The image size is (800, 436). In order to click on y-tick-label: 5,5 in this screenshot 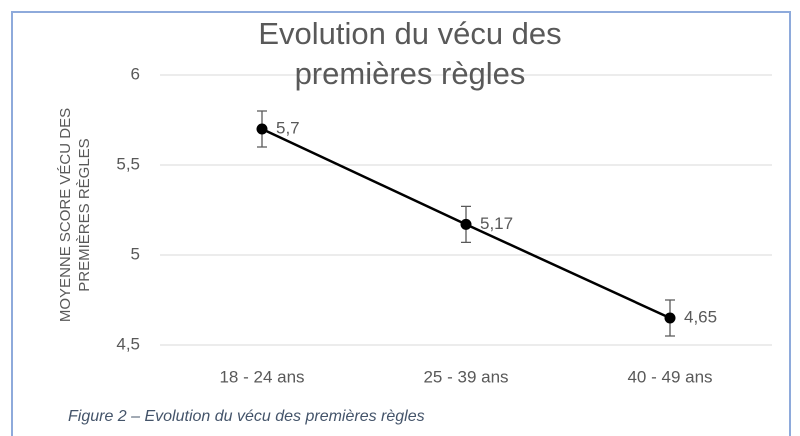, I will do `click(128, 163)`.